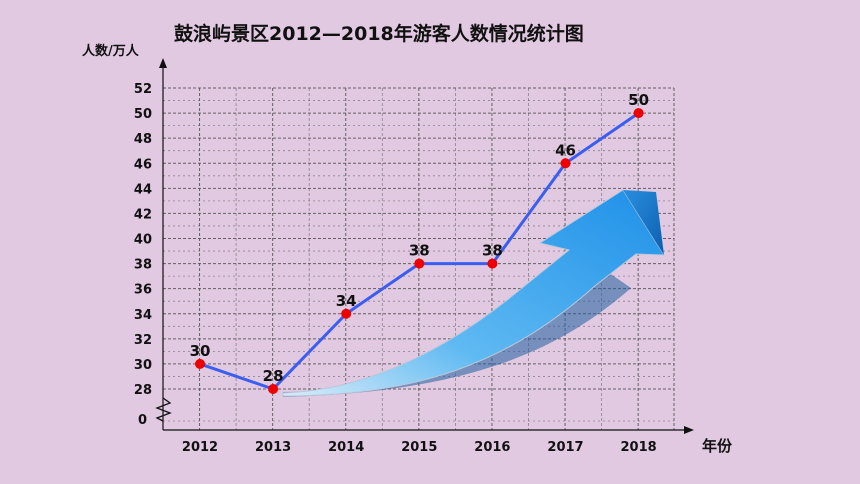  What do you see at coordinates (143, 340) in the screenshot?
I see `y-tick-label: 32` at bounding box center [143, 340].